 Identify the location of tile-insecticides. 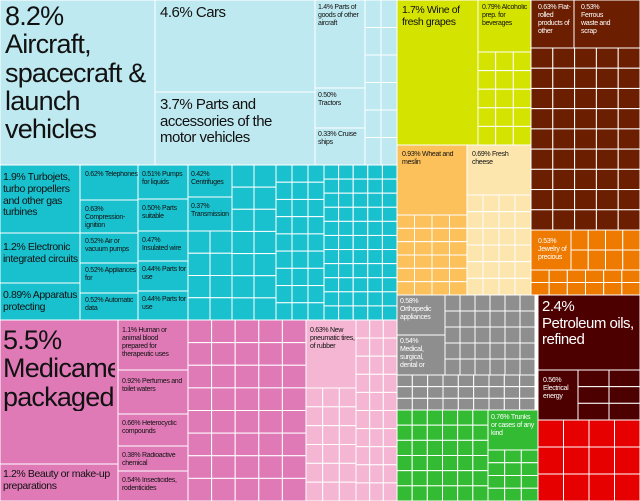
(153, 485).